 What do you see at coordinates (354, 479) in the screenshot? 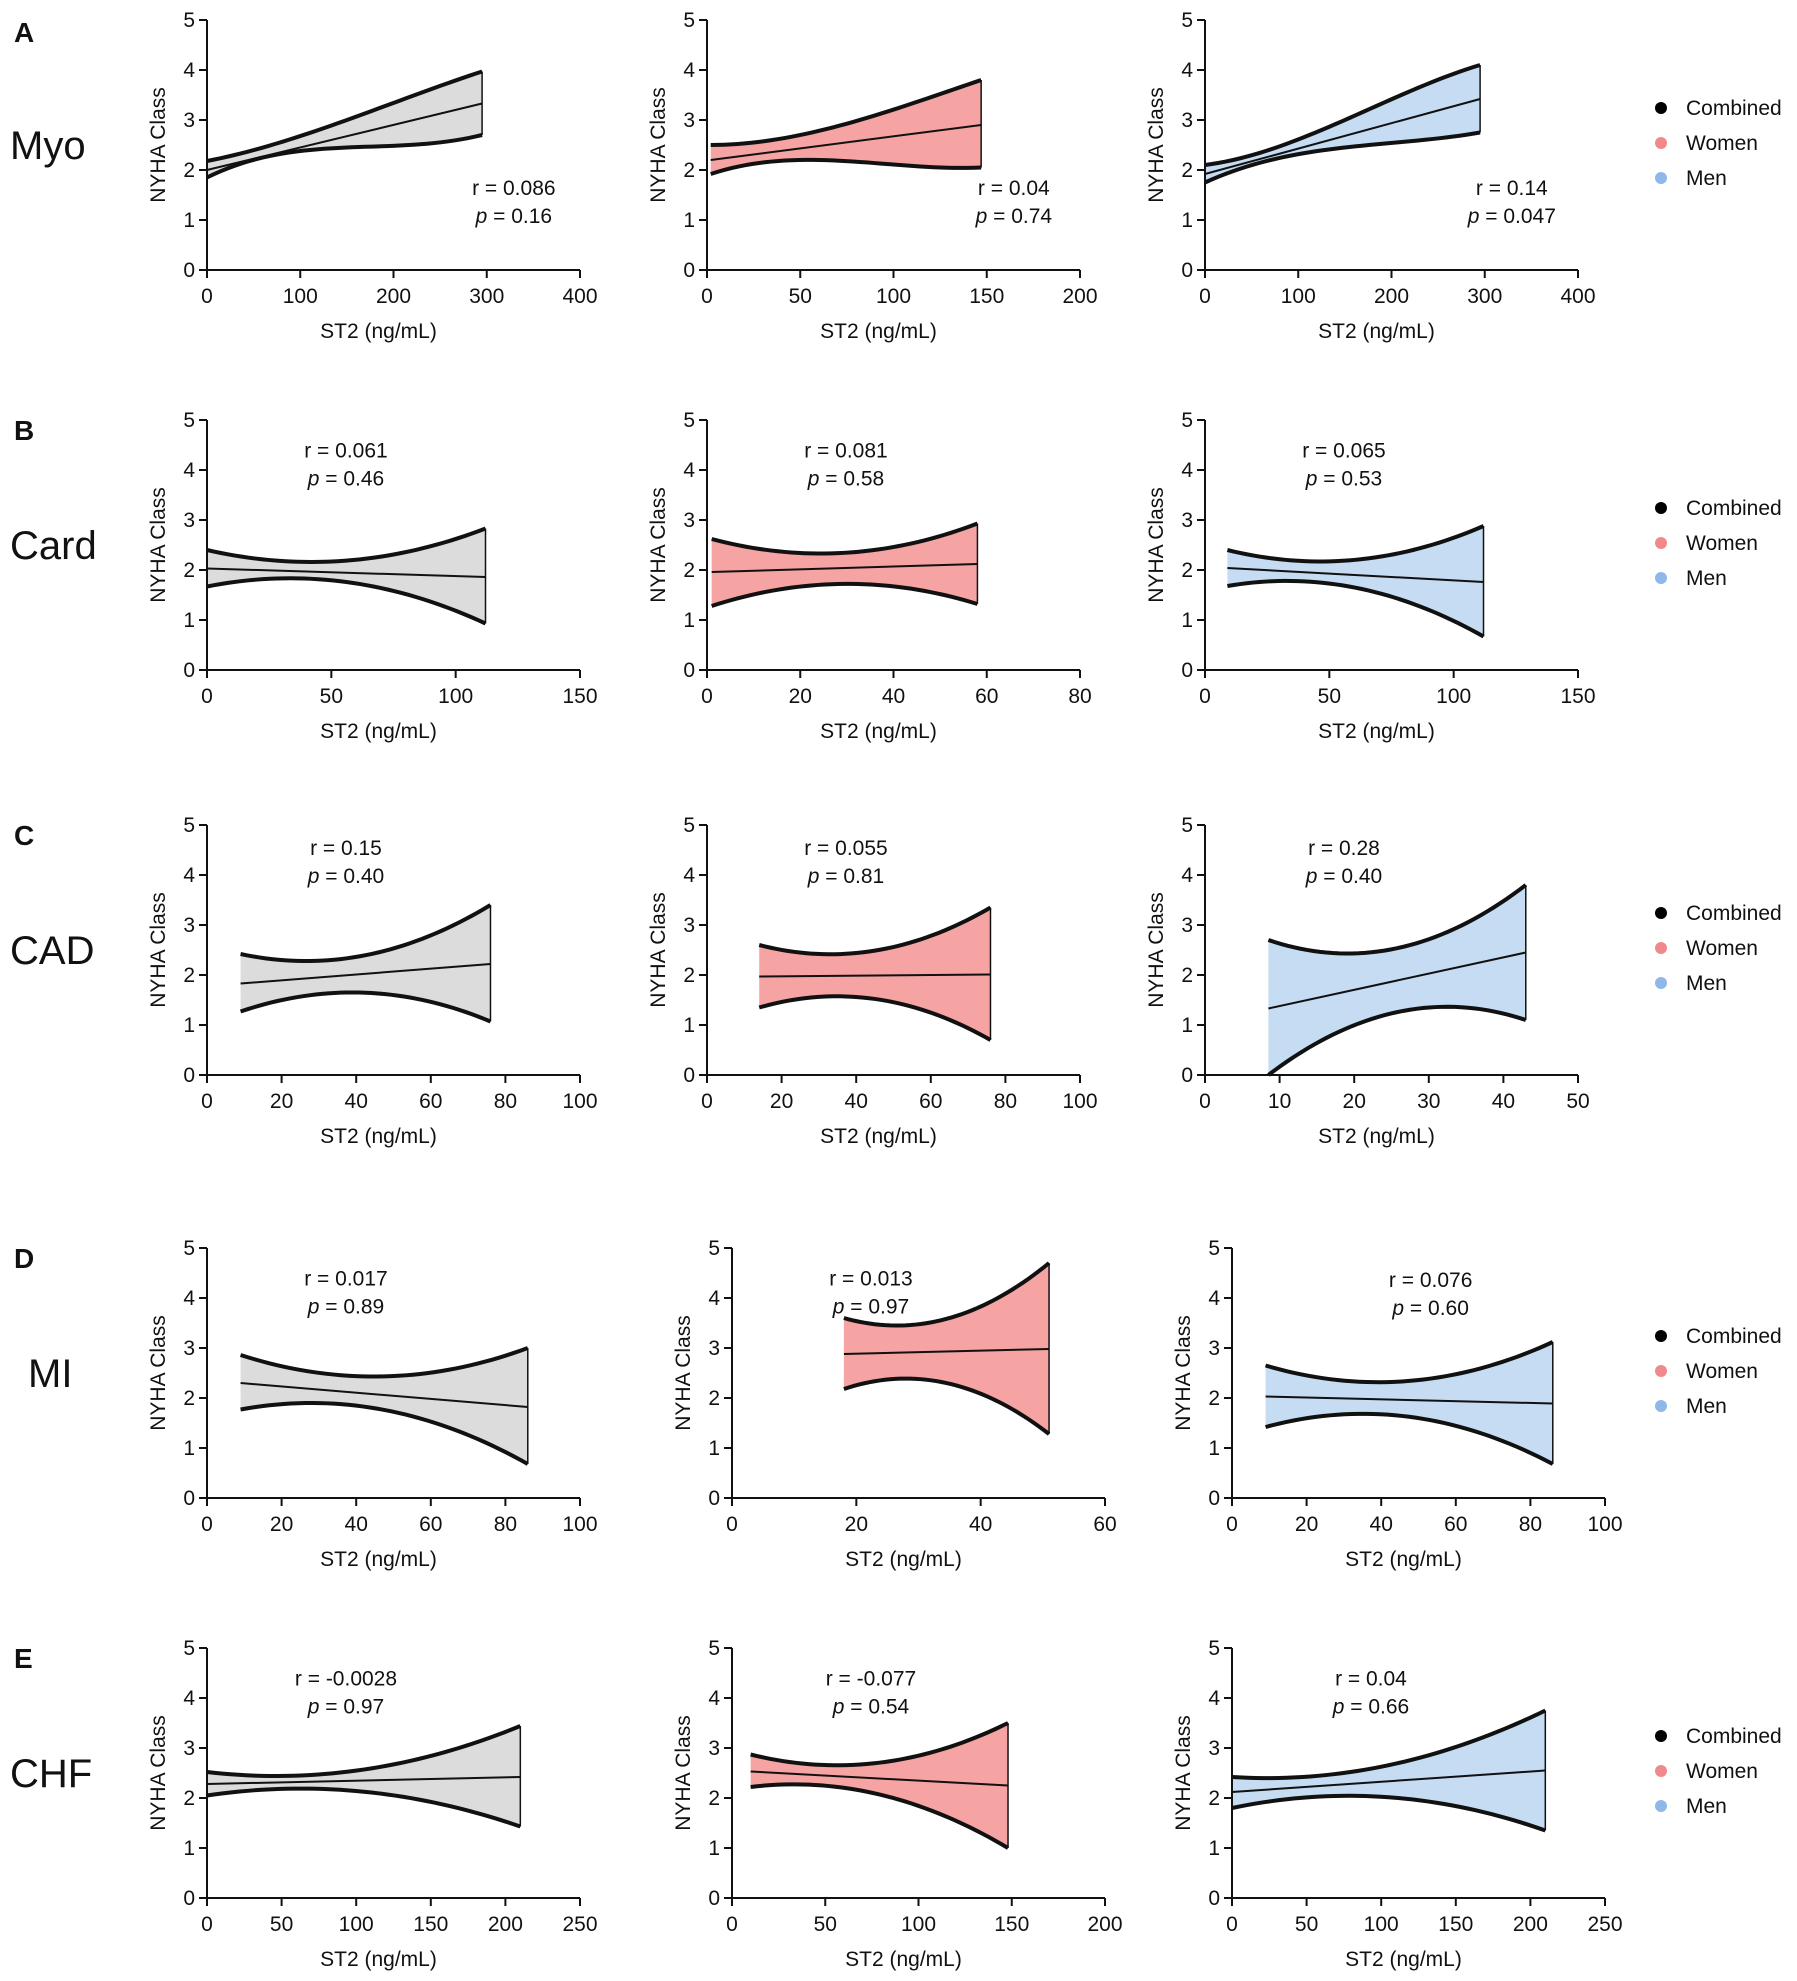
I see `p-value-text: = 0.46` at bounding box center [354, 479].